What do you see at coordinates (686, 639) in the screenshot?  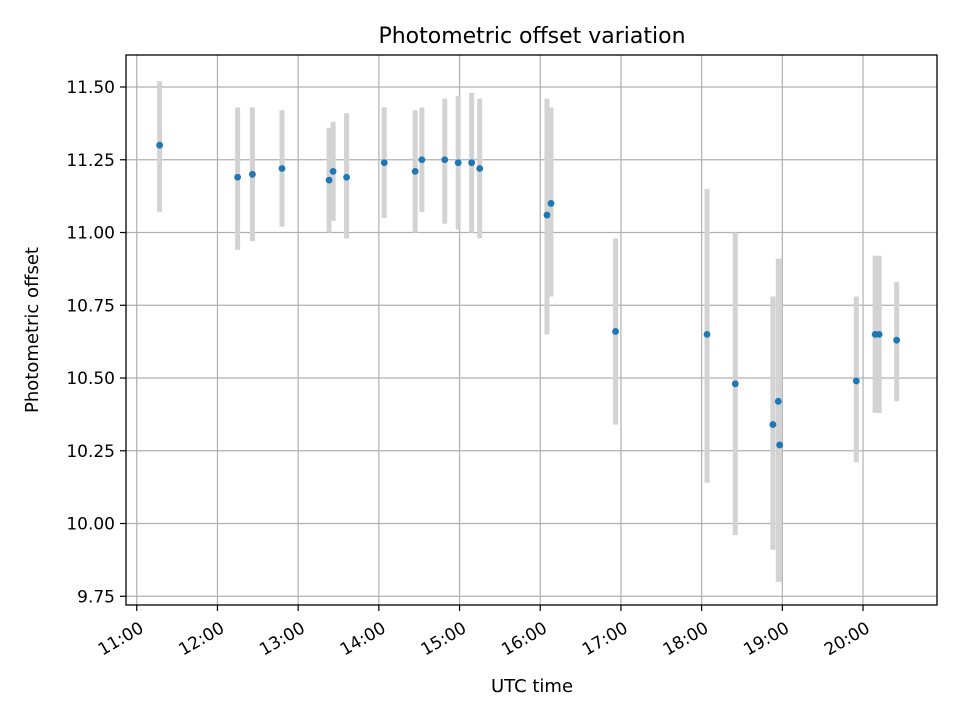 I see `x-tick-label: 18:00` at bounding box center [686, 639].